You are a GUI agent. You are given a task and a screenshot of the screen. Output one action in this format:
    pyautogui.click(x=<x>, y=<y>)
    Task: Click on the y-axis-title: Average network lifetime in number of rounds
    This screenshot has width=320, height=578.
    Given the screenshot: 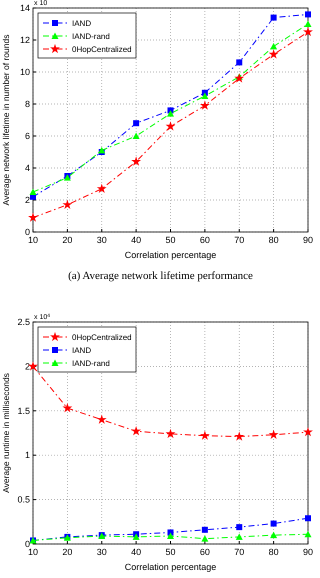 What is the action you would take?
    pyautogui.click(x=6, y=120)
    